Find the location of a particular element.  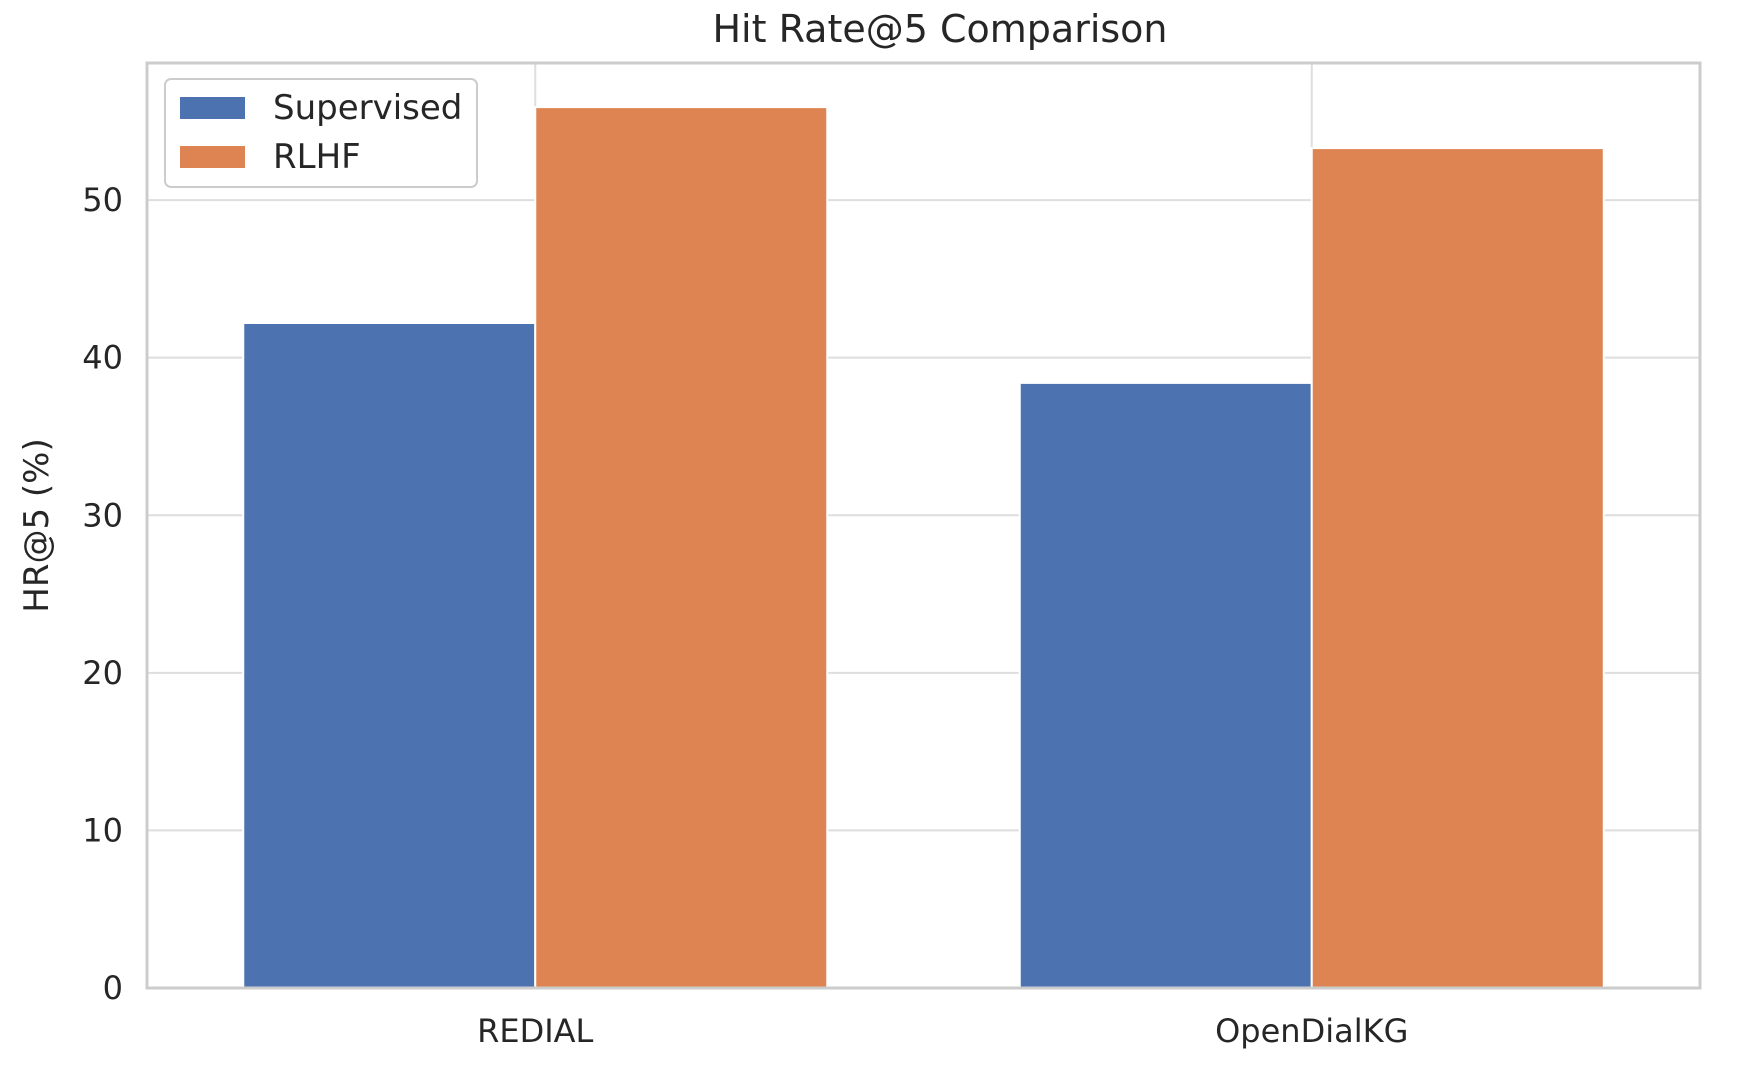

y-tick-label: 30 is located at coordinates (102, 515).